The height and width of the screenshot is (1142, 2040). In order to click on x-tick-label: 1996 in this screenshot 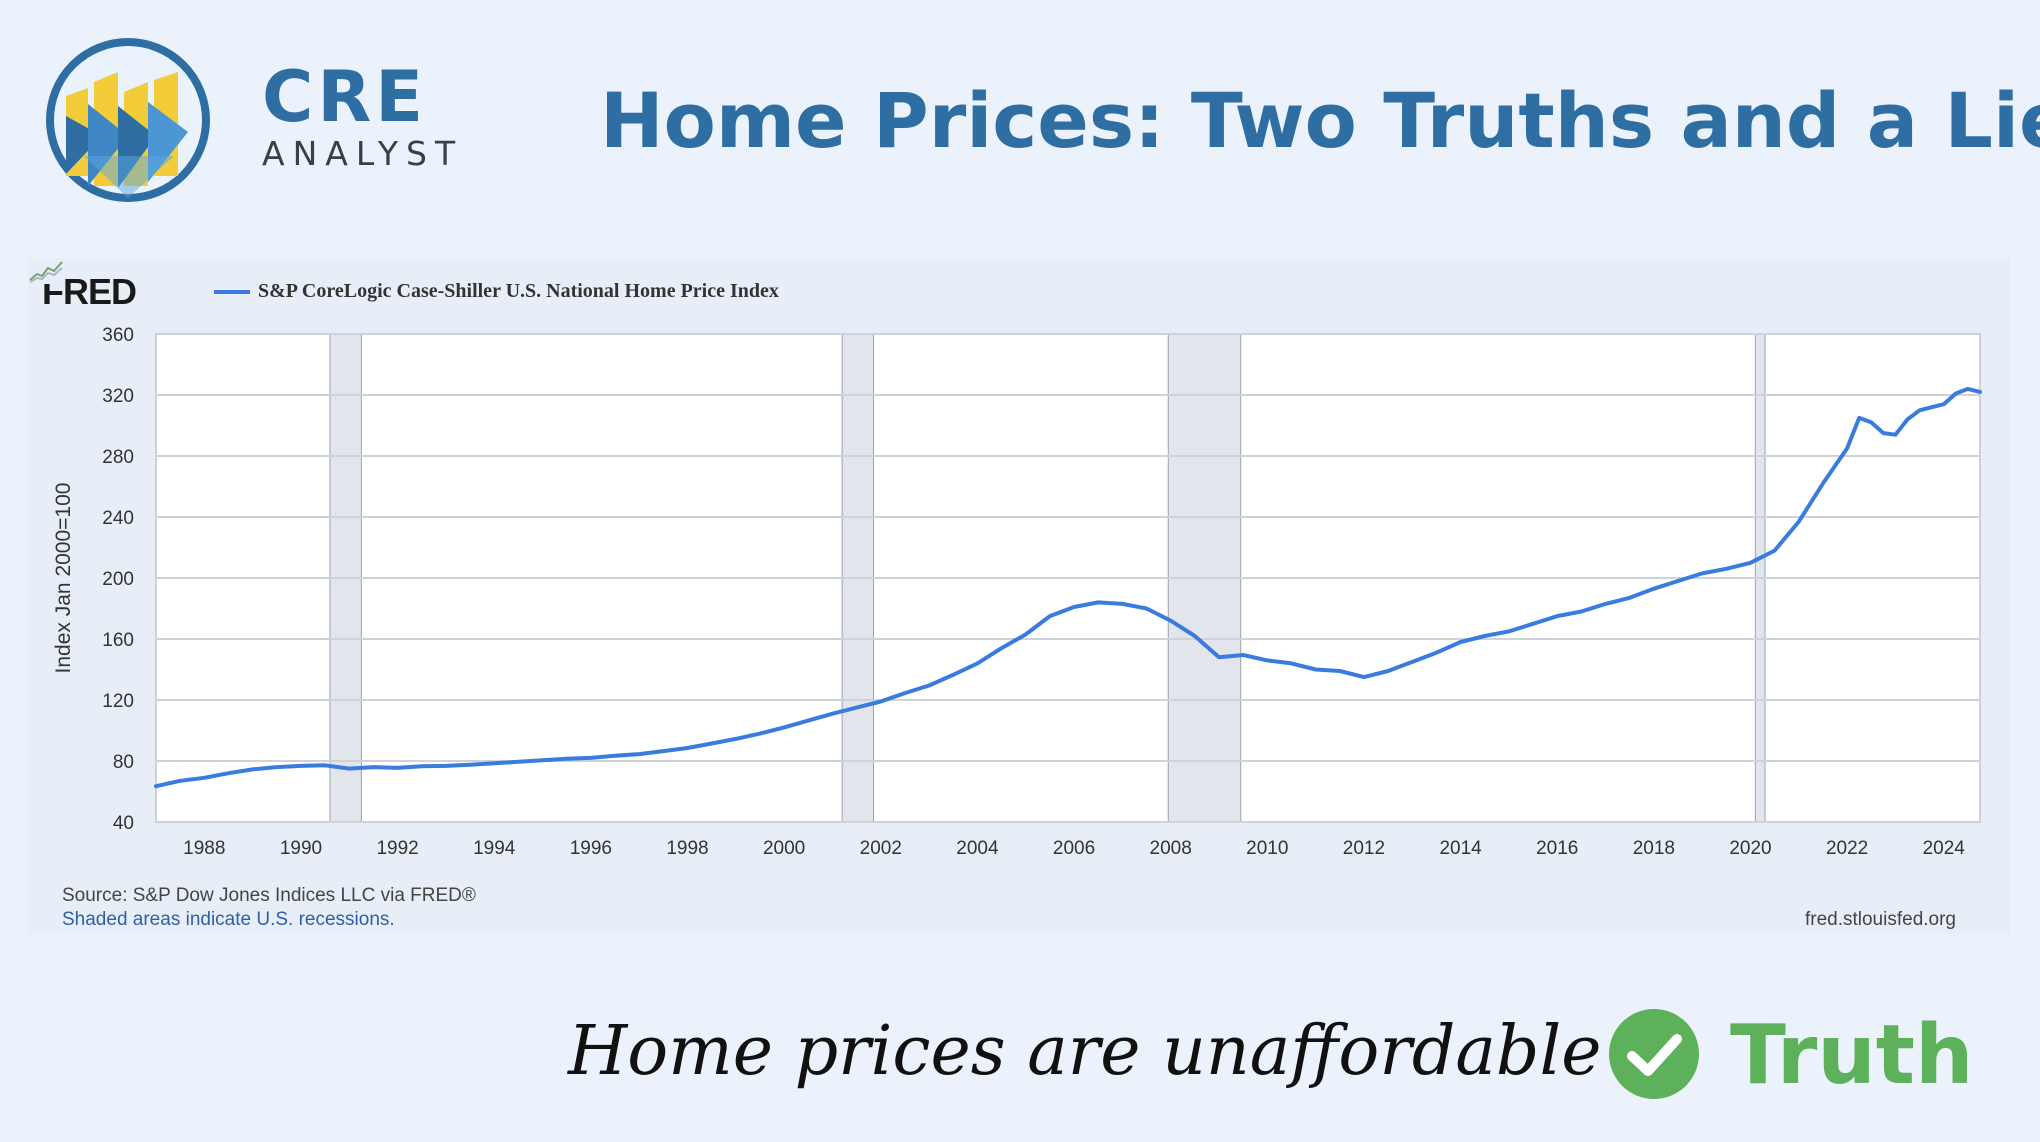, I will do `click(591, 848)`.